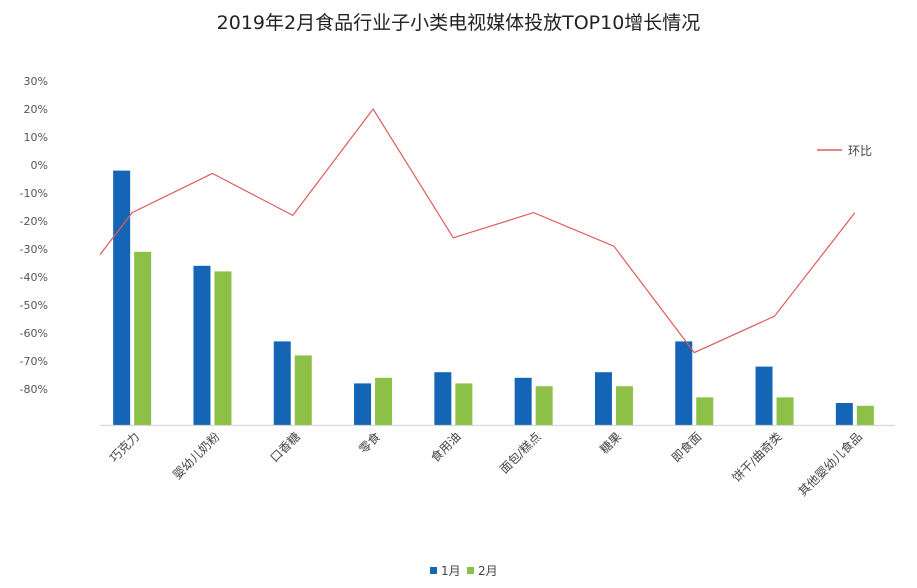 The image size is (917, 588). Describe the element at coordinates (34, 389) in the screenshot. I see `y-tick-label: -80%` at that location.